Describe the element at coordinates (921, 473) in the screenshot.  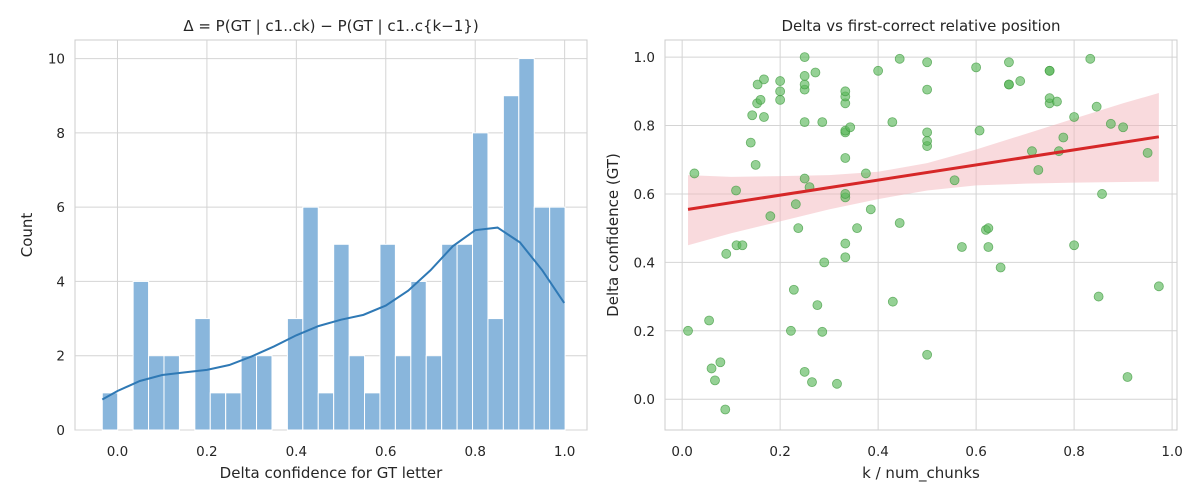
I see `scatter-x-label: k / num_chunks` at that location.